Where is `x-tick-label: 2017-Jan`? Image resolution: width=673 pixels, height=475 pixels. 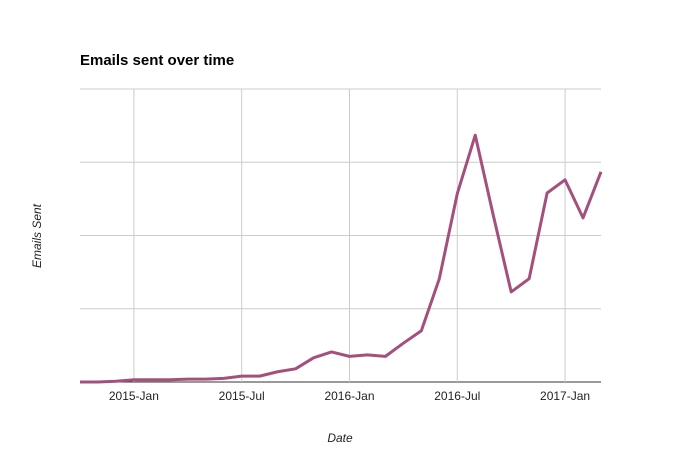 x-tick-label: 2017-Jan is located at coordinates (565, 396).